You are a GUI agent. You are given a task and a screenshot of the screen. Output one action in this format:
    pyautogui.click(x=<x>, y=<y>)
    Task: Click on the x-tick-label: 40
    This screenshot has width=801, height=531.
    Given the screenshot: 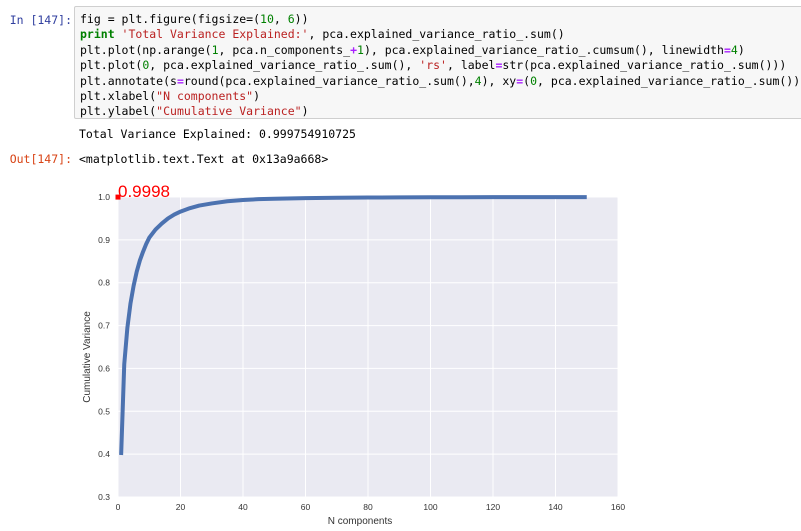 What is the action you would take?
    pyautogui.click(x=243, y=507)
    